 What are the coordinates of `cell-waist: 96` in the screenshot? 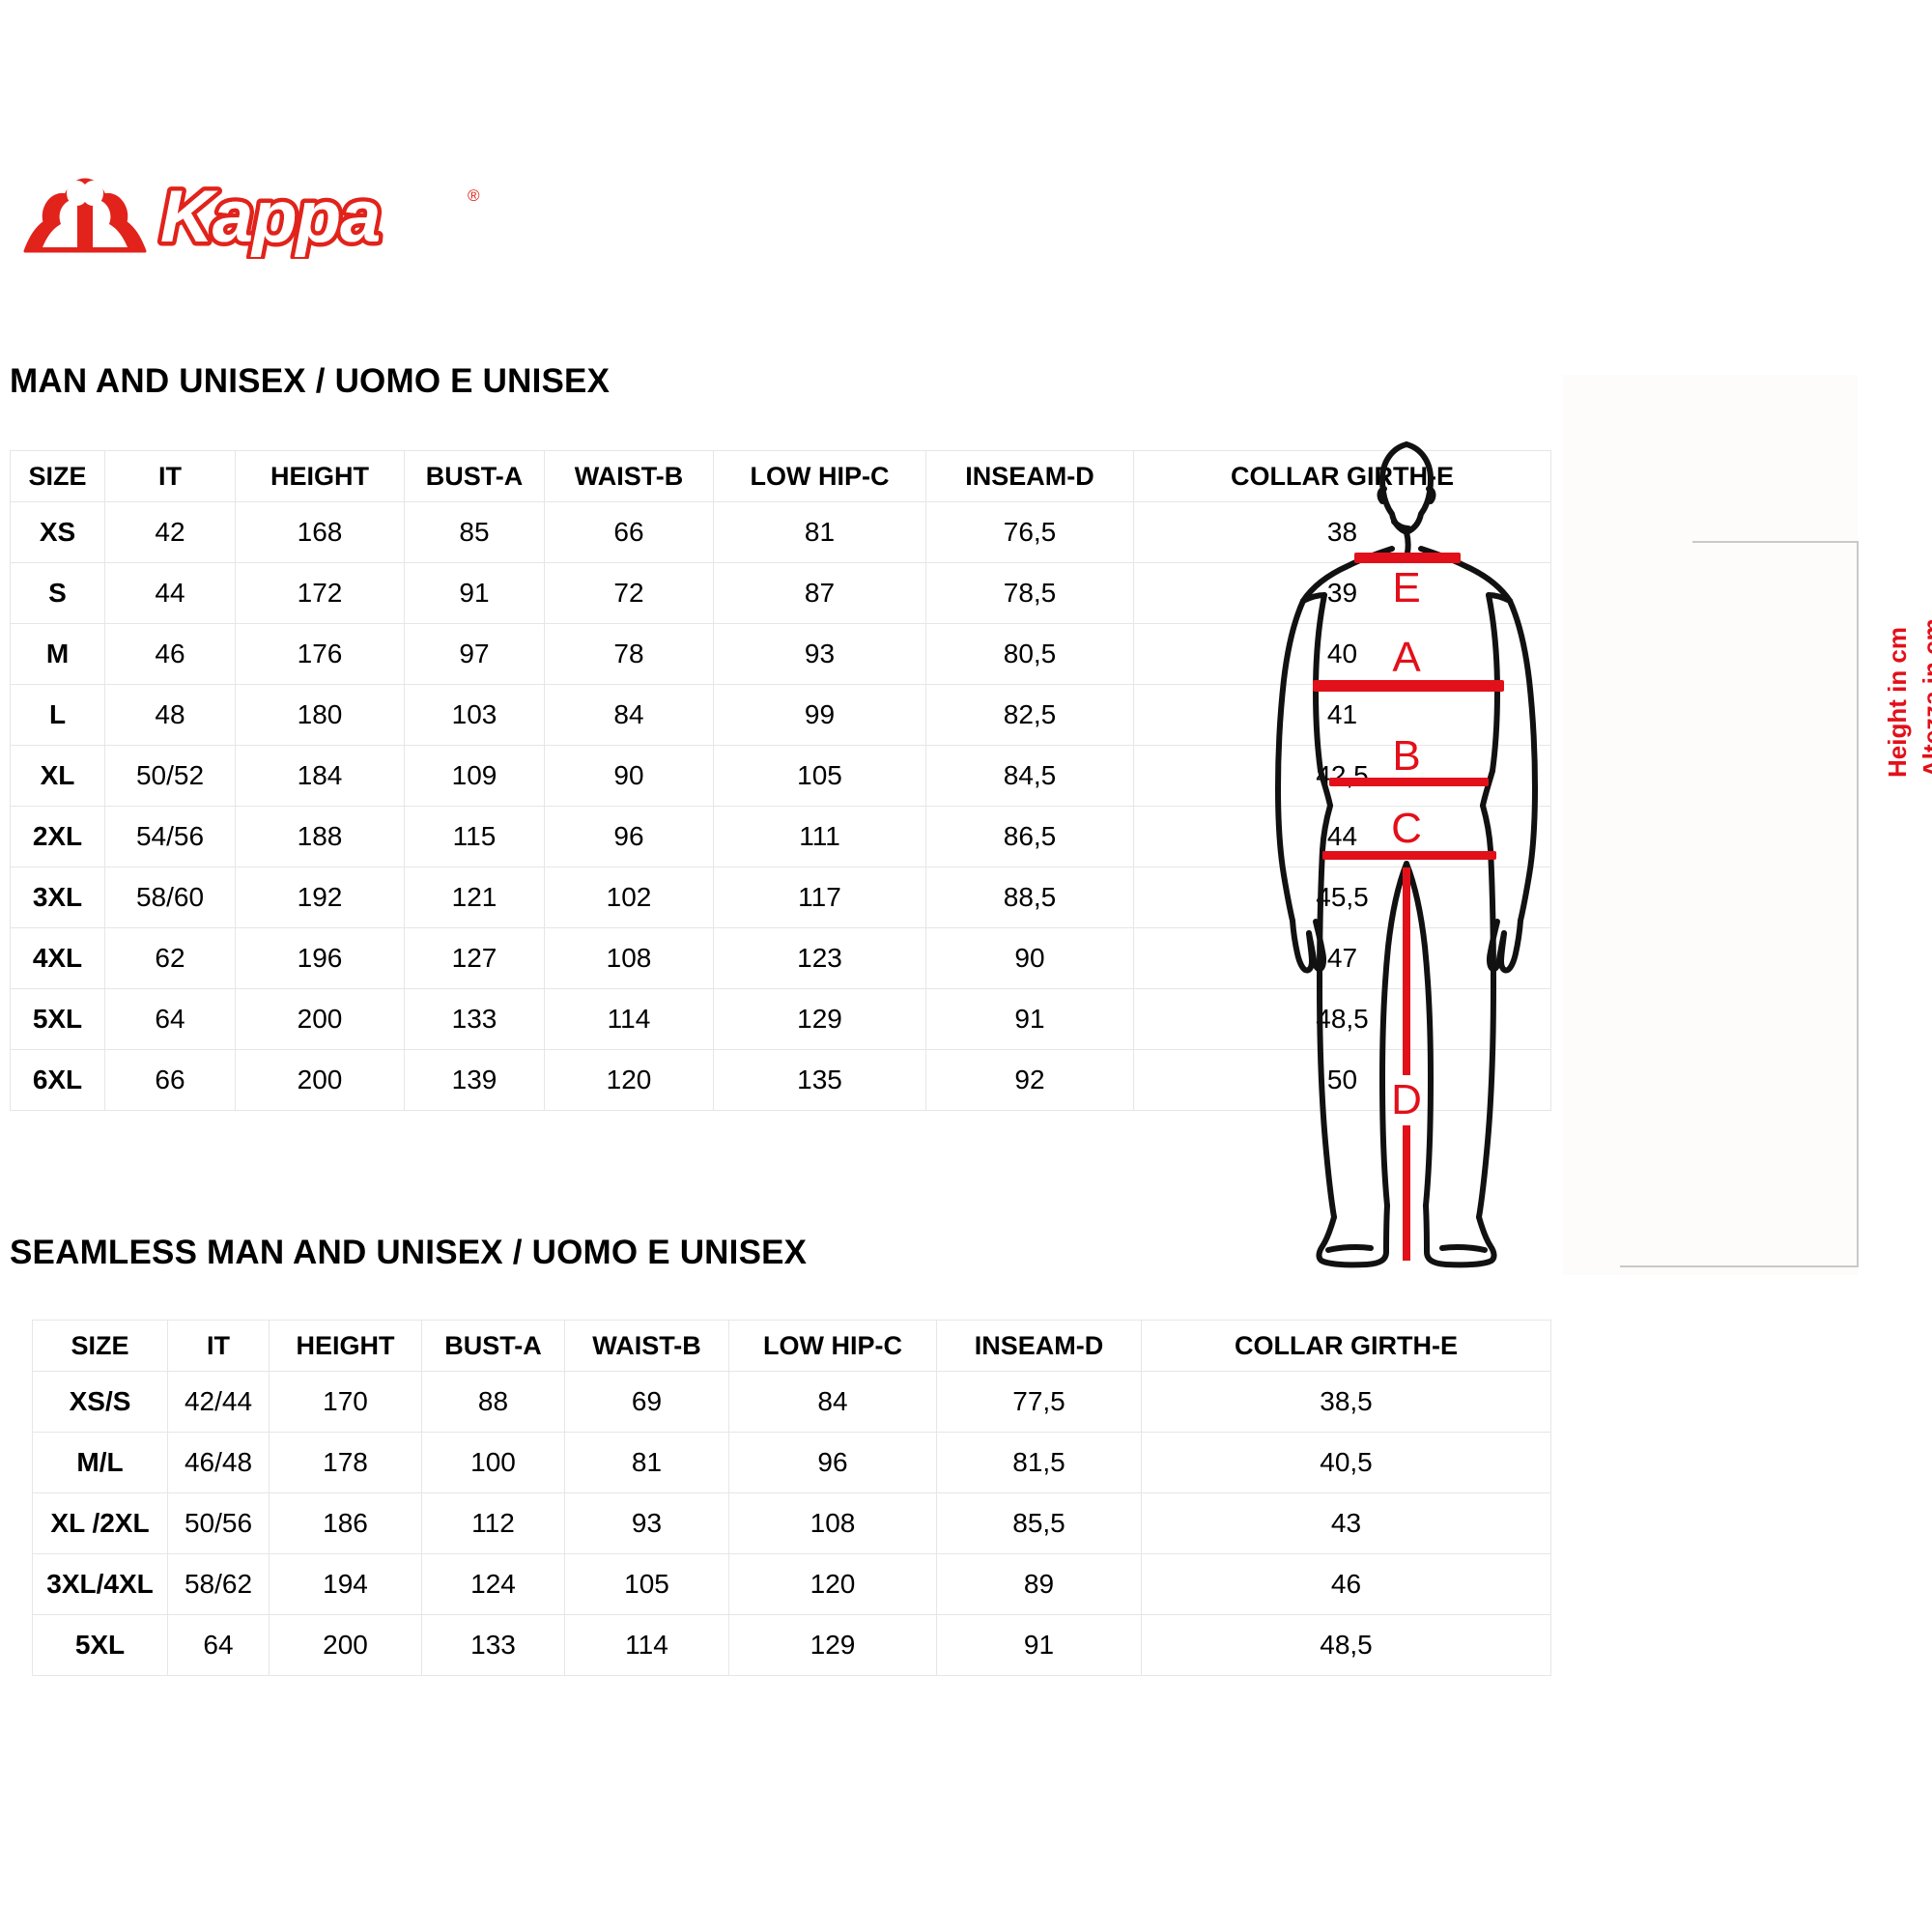 It's located at (629, 836).